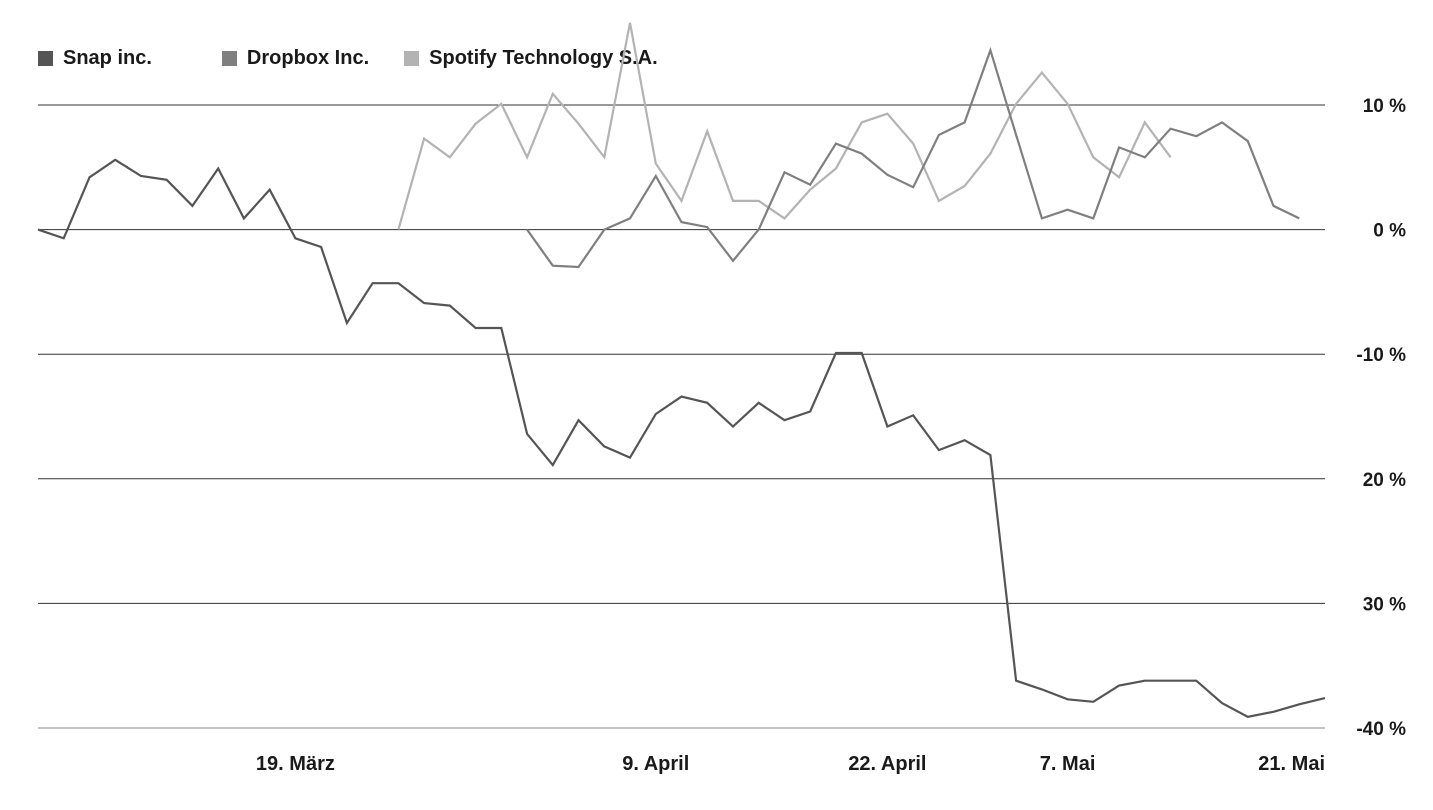  I want to click on x-tick-label: 19. März, so click(295, 764).